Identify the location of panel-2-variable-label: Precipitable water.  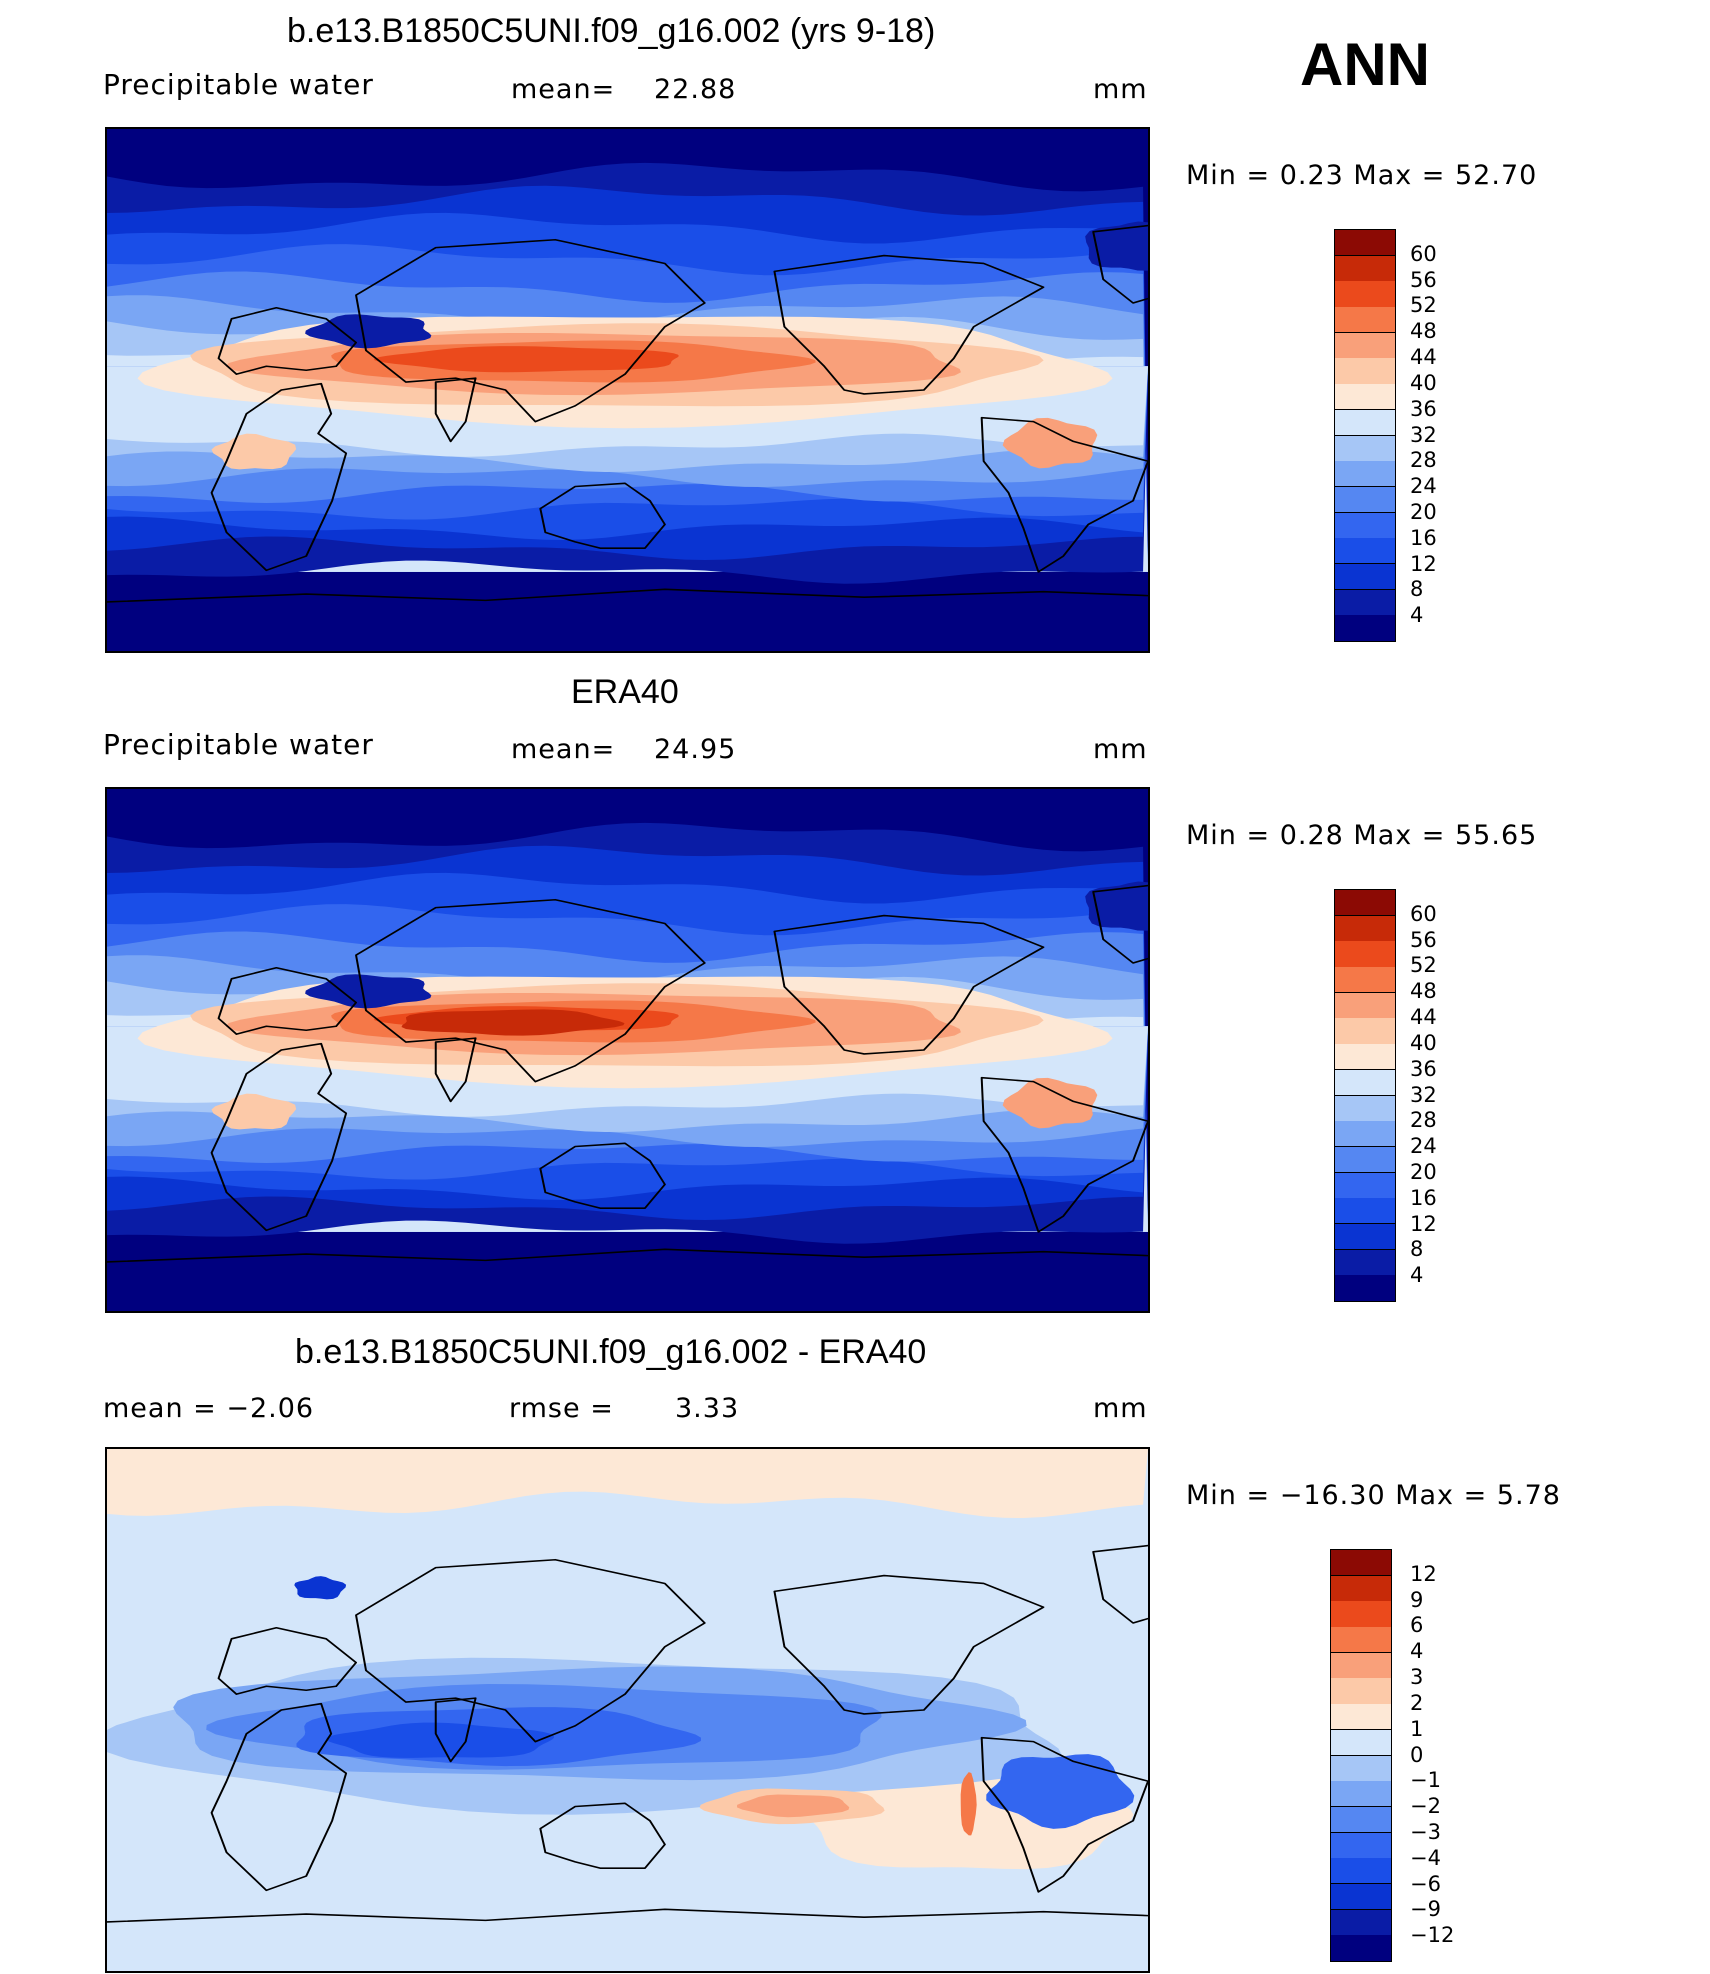
(238, 744).